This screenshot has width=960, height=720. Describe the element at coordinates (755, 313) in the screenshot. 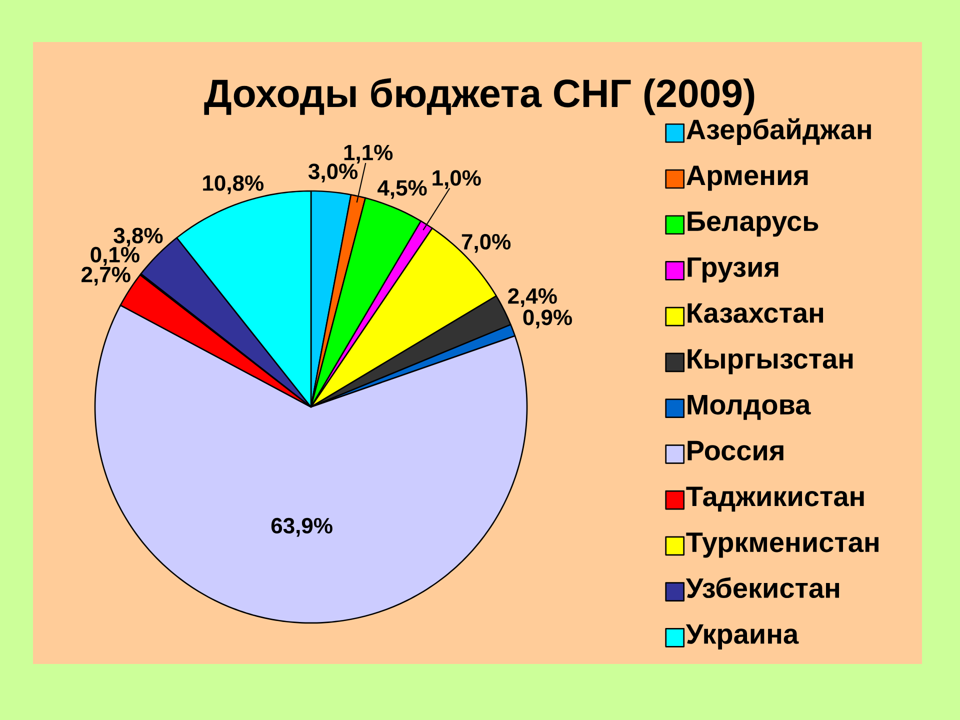

I see `legend-label: Казахстан` at that location.